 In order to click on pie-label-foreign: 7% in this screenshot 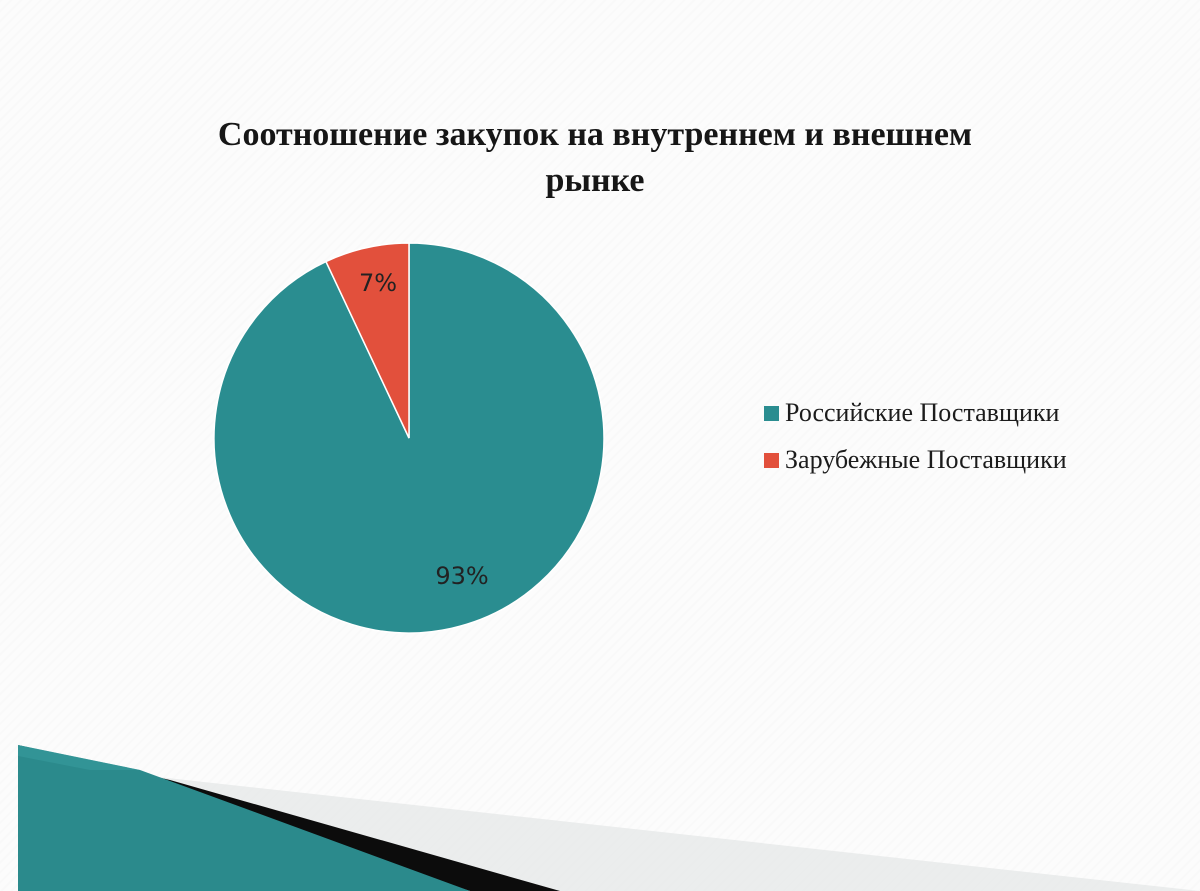, I will do `click(378, 283)`.